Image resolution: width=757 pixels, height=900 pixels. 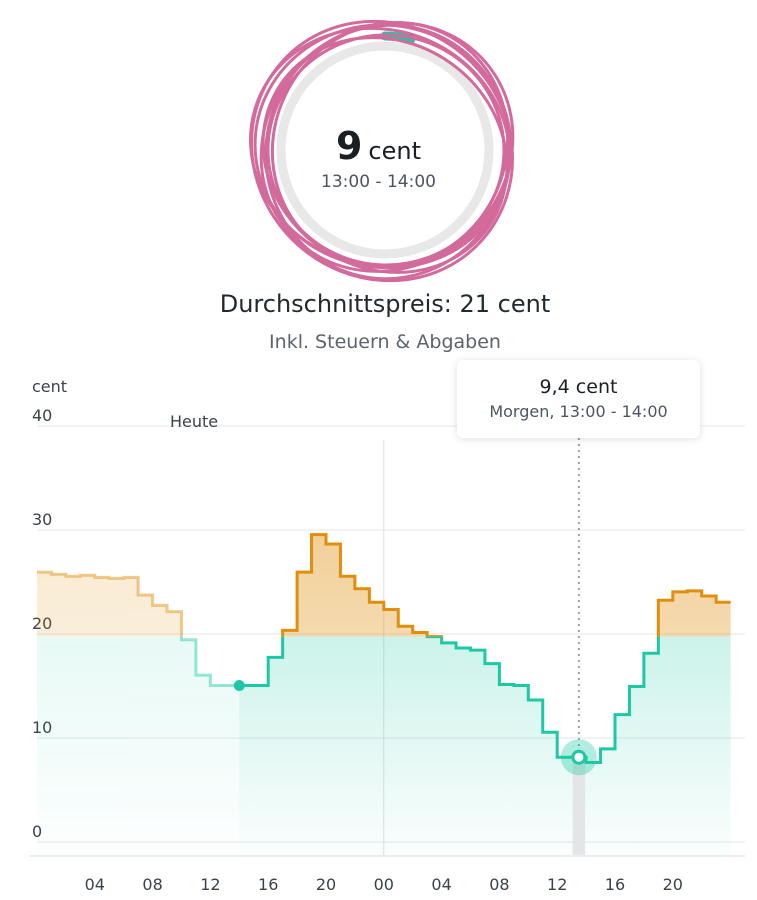 What do you see at coordinates (578, 387) in the screenshot?
I see `tooltip-value: 9,4 cent` at bounding box center [578, 387].